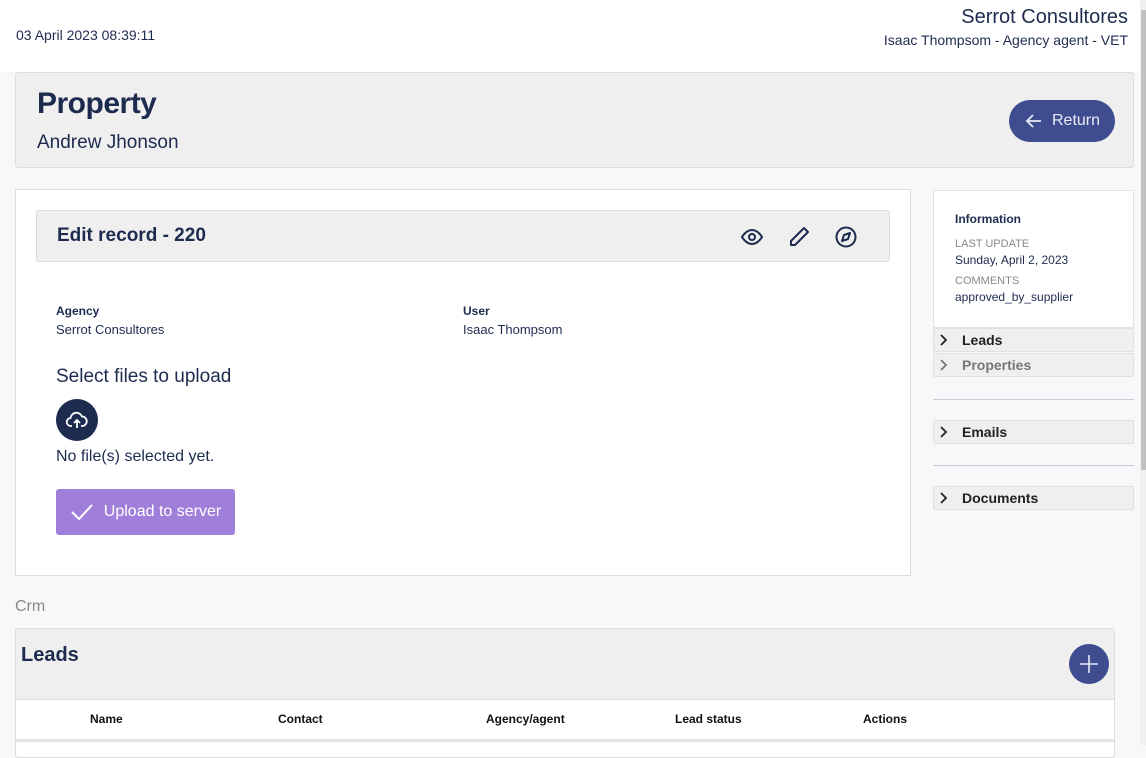 This screenshot has height=758, width=1146. What do you see at coordinates (982, 340) in the screenshot?
I see `sidebar-item-label: Leads` at bounding box center [982, 340].